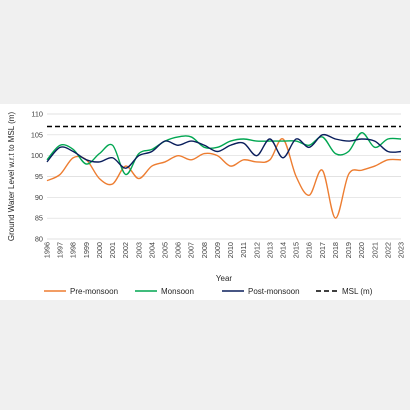 The height and width of the screenshot is (410, 410). I want to click on x-tick-label: 2002, so click(125, 250).